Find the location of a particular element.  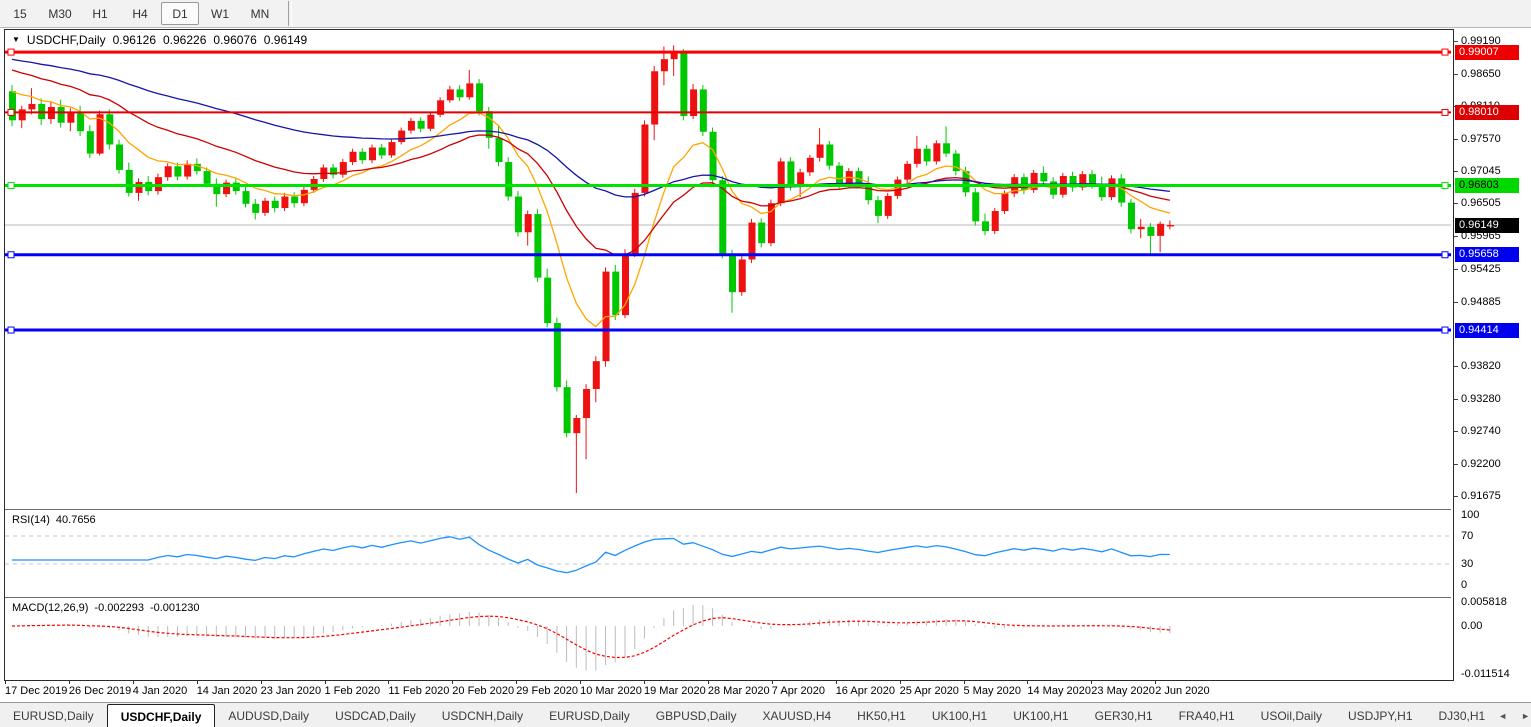

ohlc-open: 0.96126 is located at coordinates (134, 40).